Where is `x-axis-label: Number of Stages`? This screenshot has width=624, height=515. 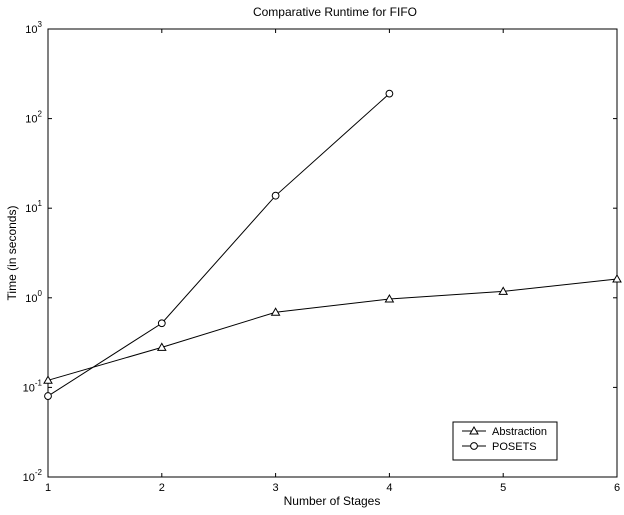
x-axis-label: Number of Stages is located at coordinates (332, 501).